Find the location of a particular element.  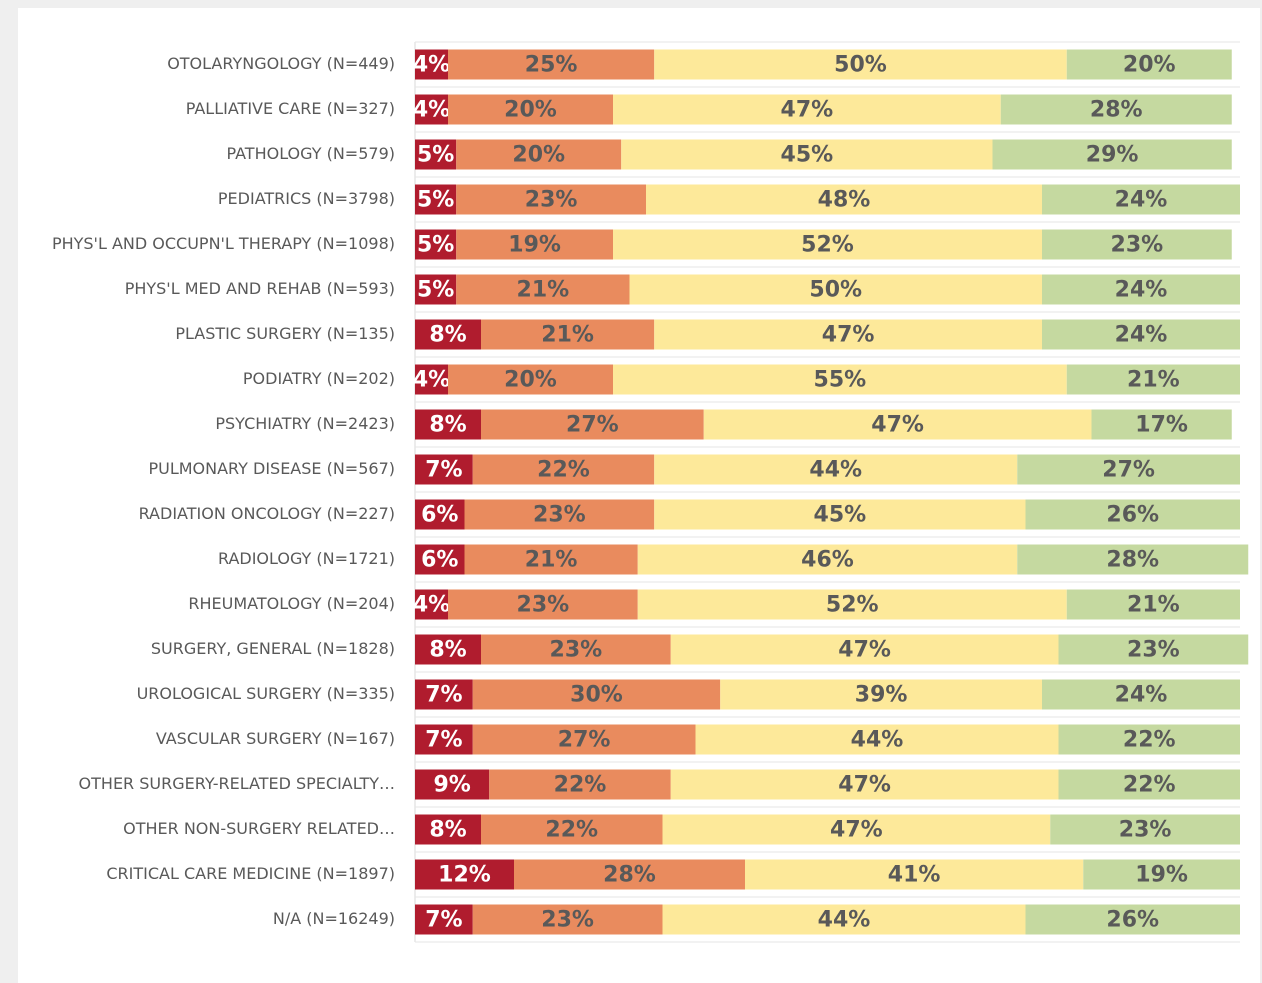

category-label: PLASTIC SURGERY (N=135) is located at coordinates (285, 333).